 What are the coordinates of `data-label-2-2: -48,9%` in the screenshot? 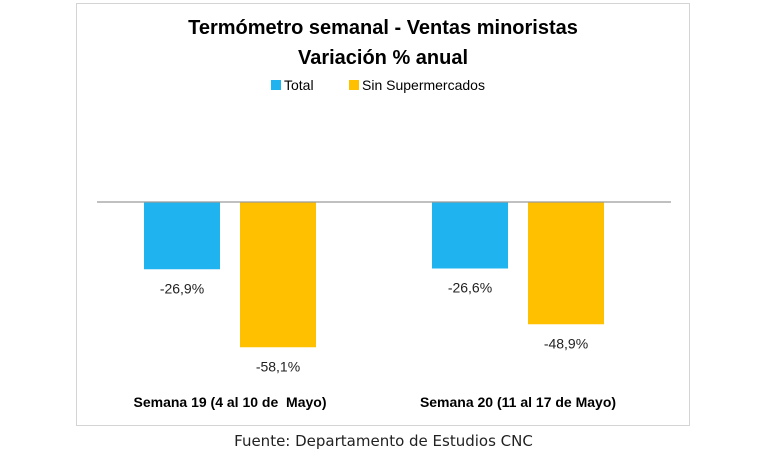 It's located at (566, 343).